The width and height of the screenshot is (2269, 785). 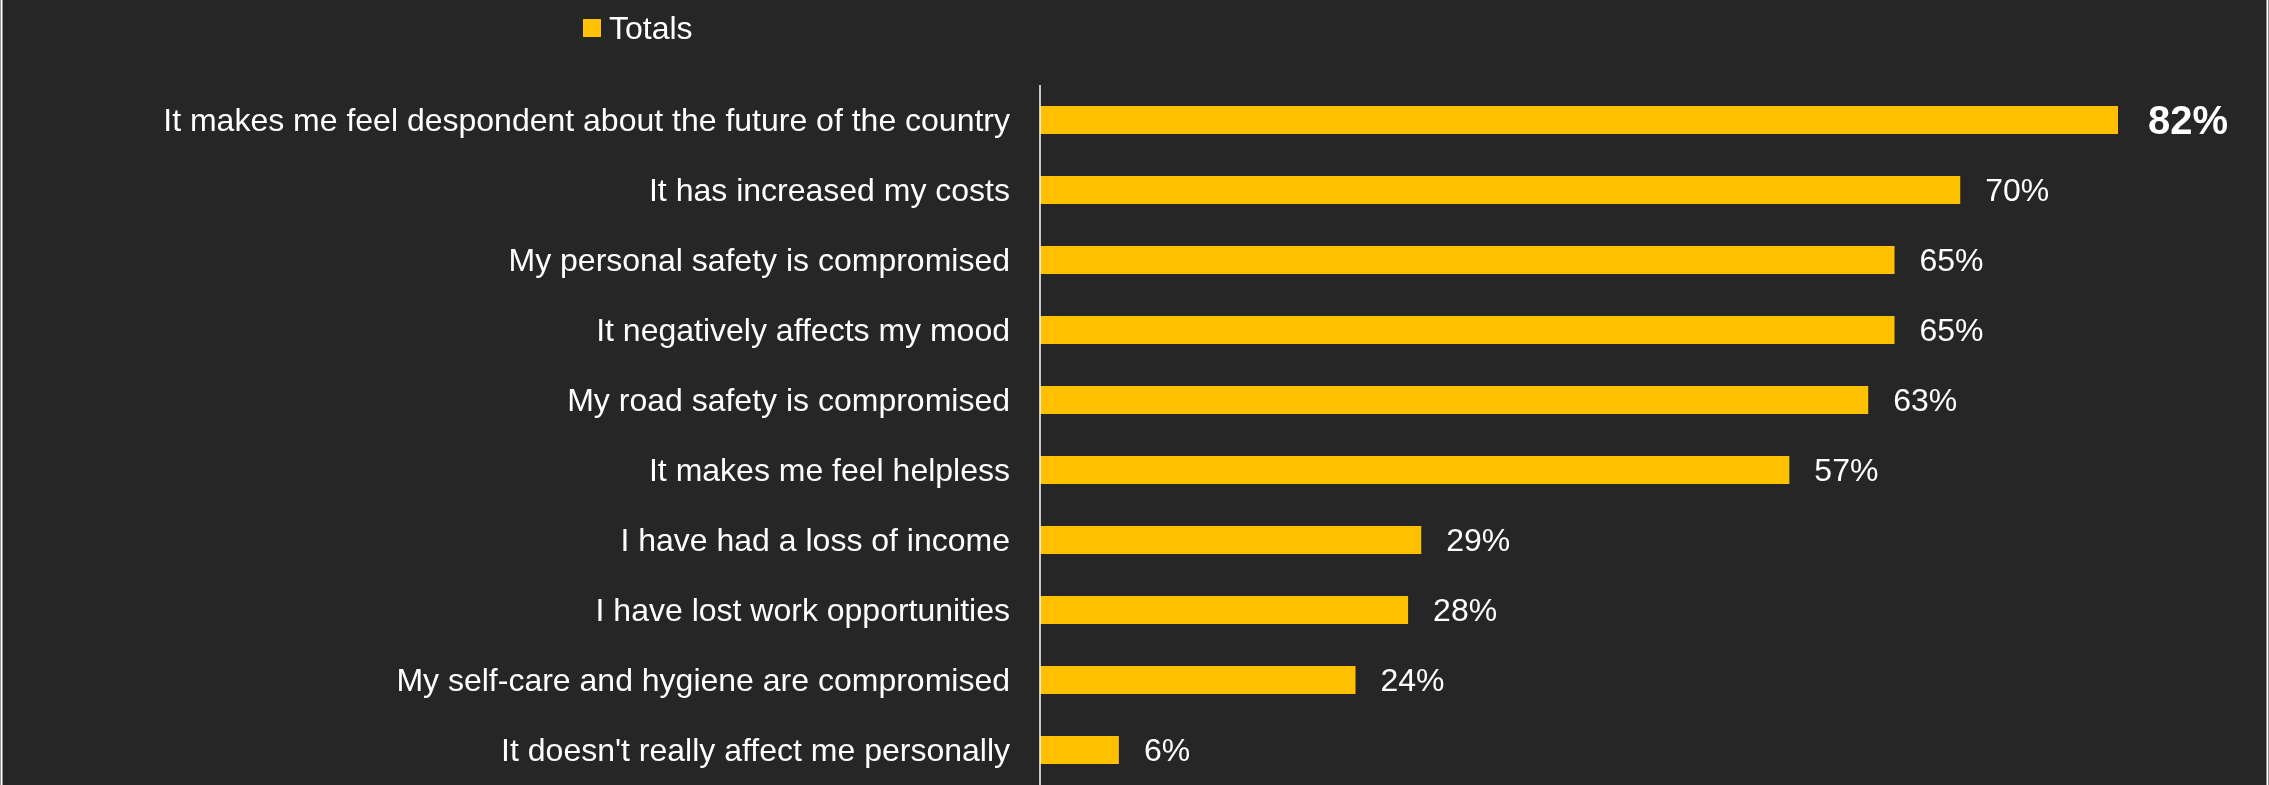 I want to click on data-label: 70%, so click(x=2017, y=190).